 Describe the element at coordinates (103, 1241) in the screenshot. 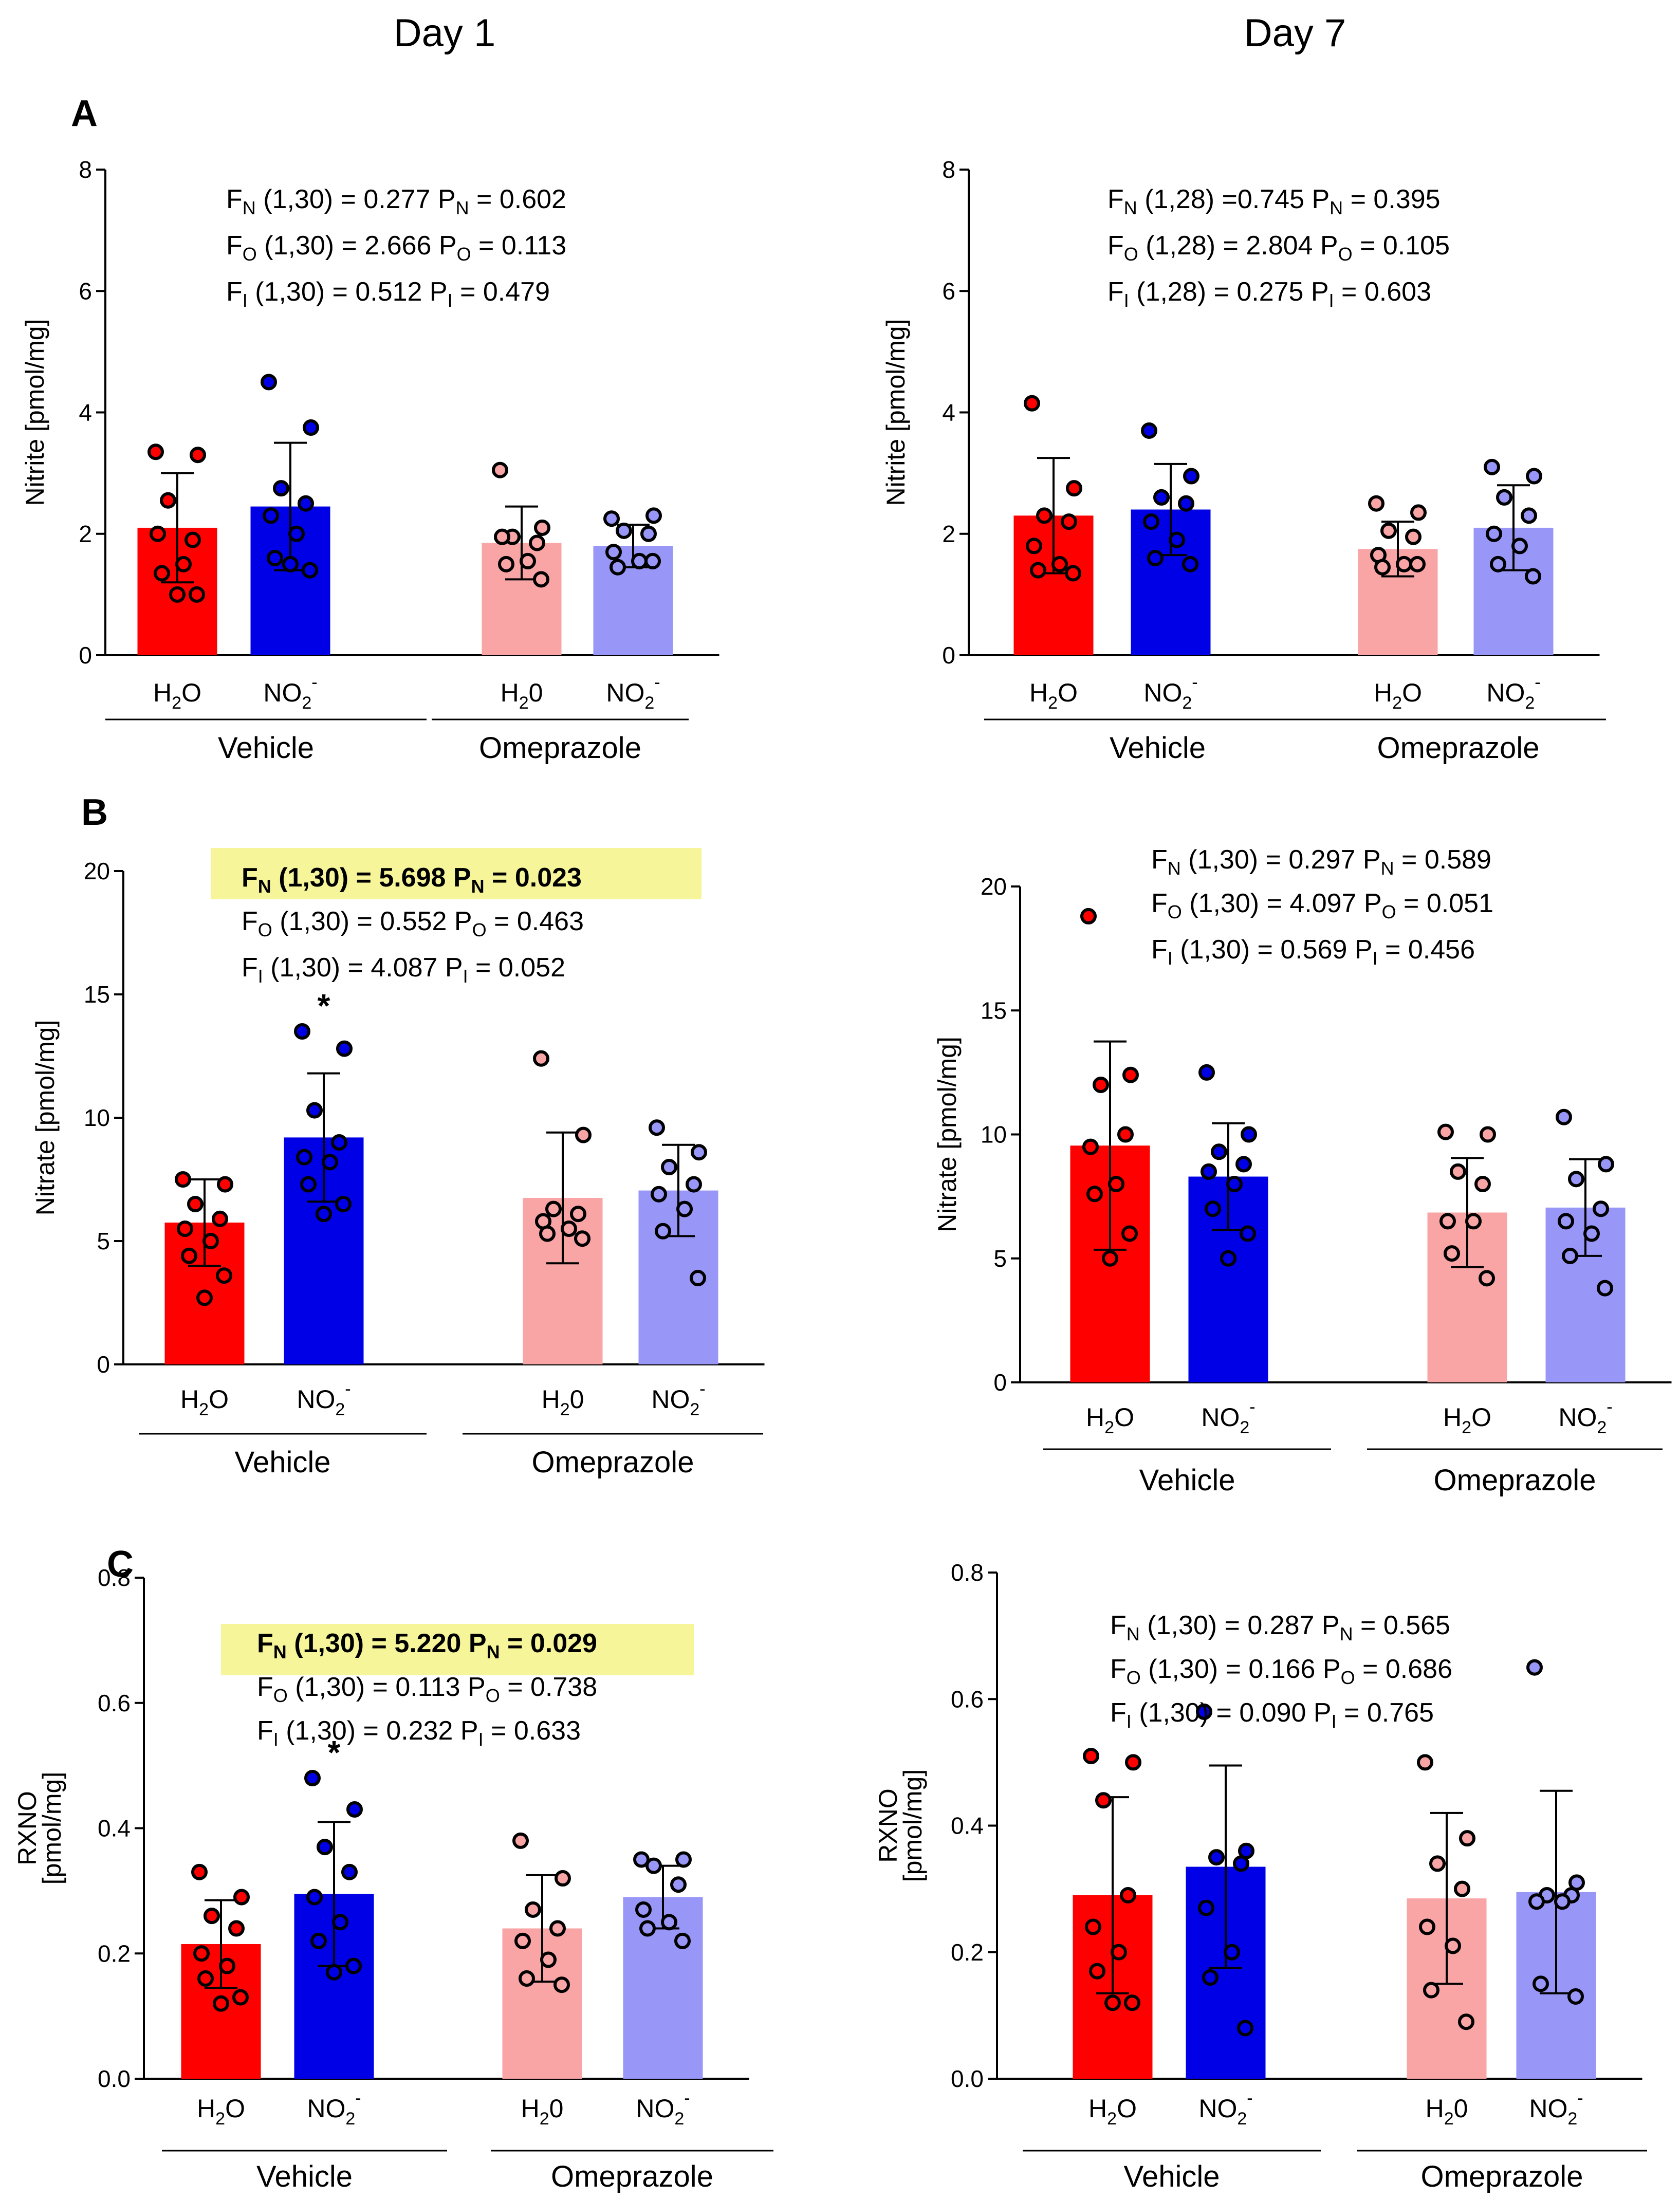

I see `y-tick-label: 5` at that location.